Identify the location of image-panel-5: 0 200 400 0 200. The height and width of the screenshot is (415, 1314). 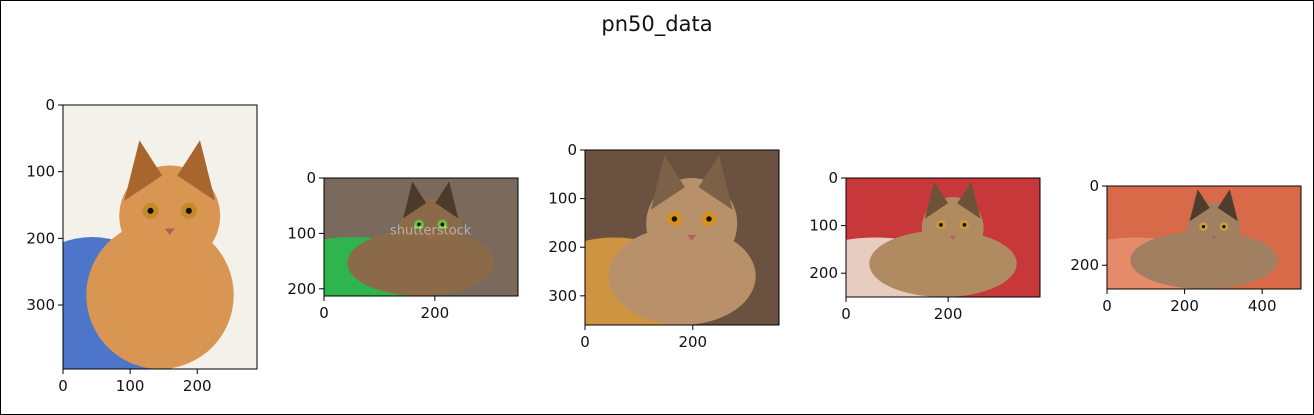
(1186, 246).